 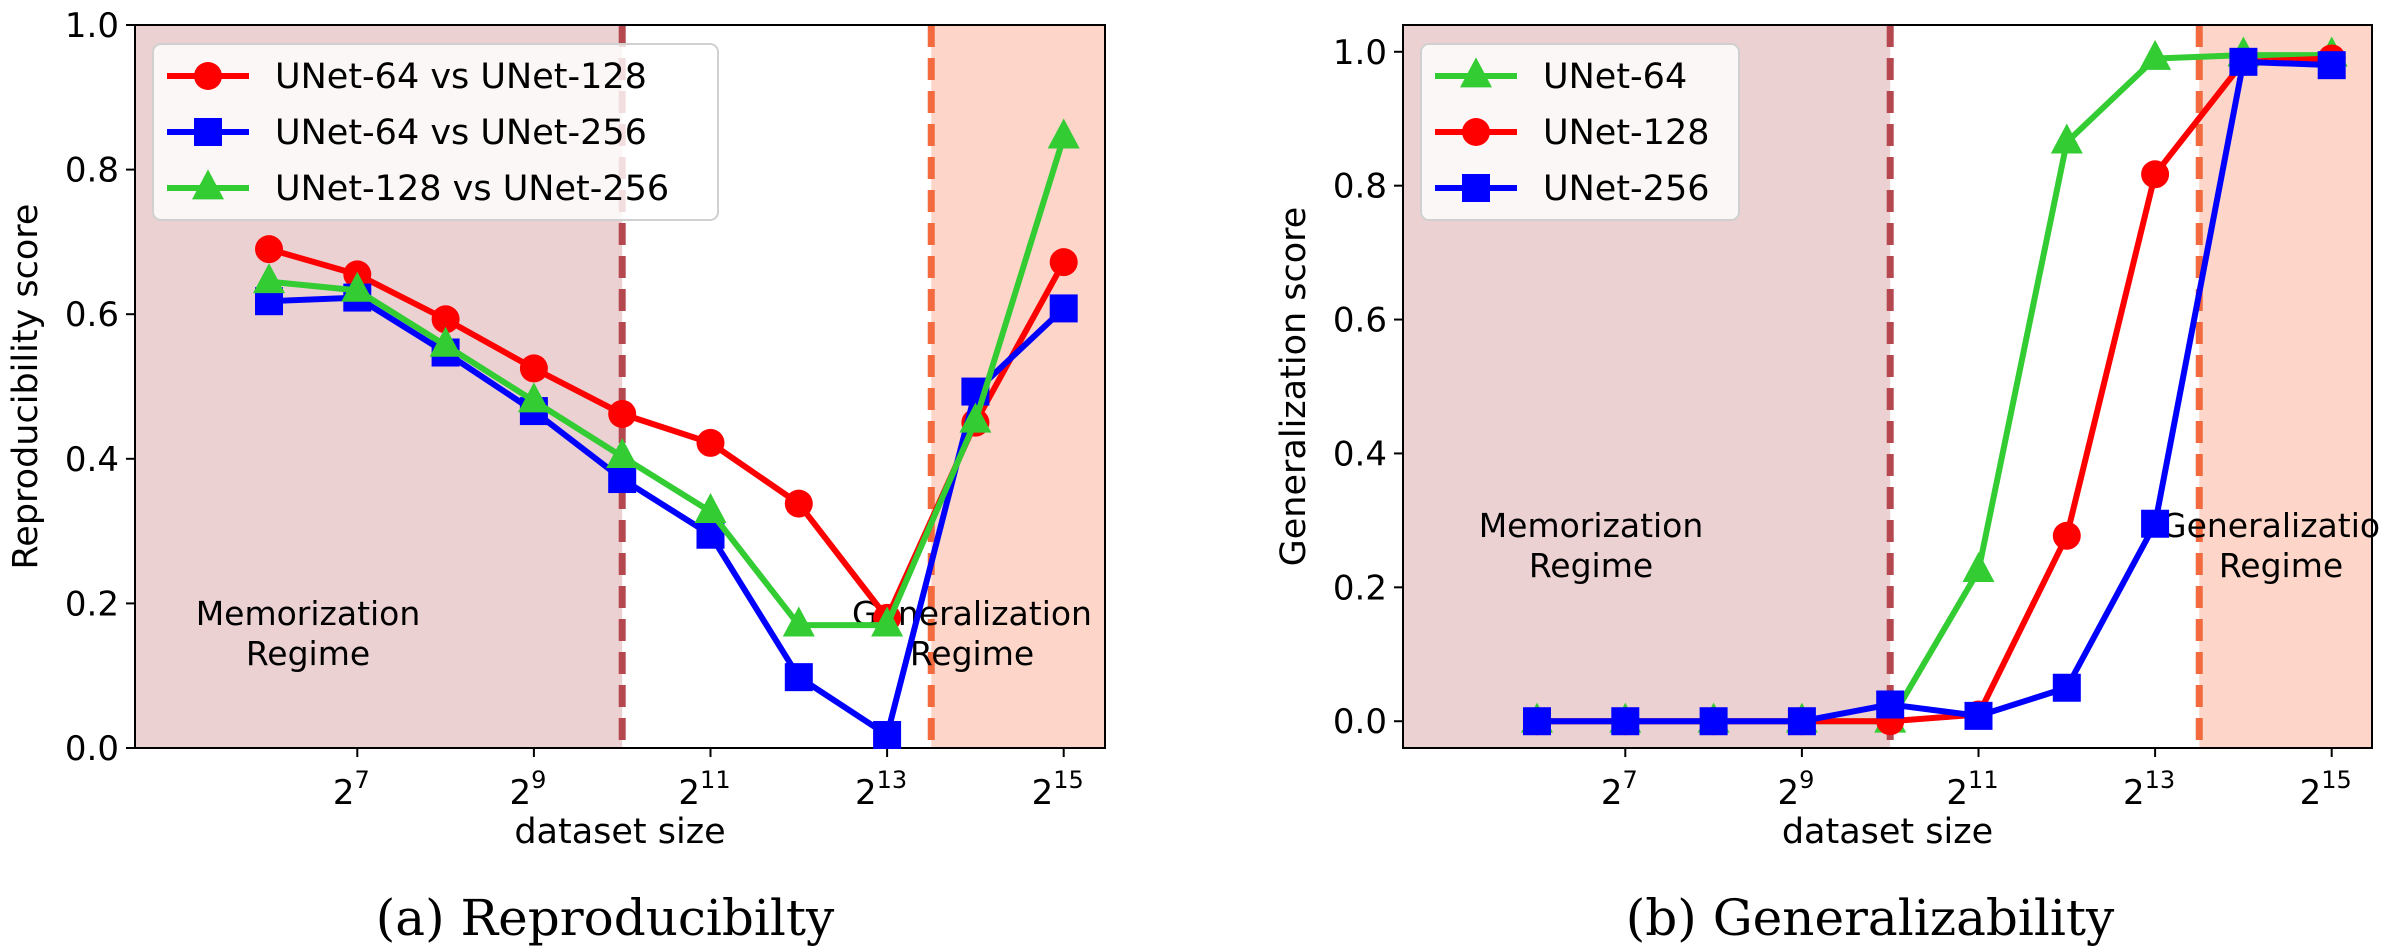 I want to click on legend-box, so click(x=1580, y=132).